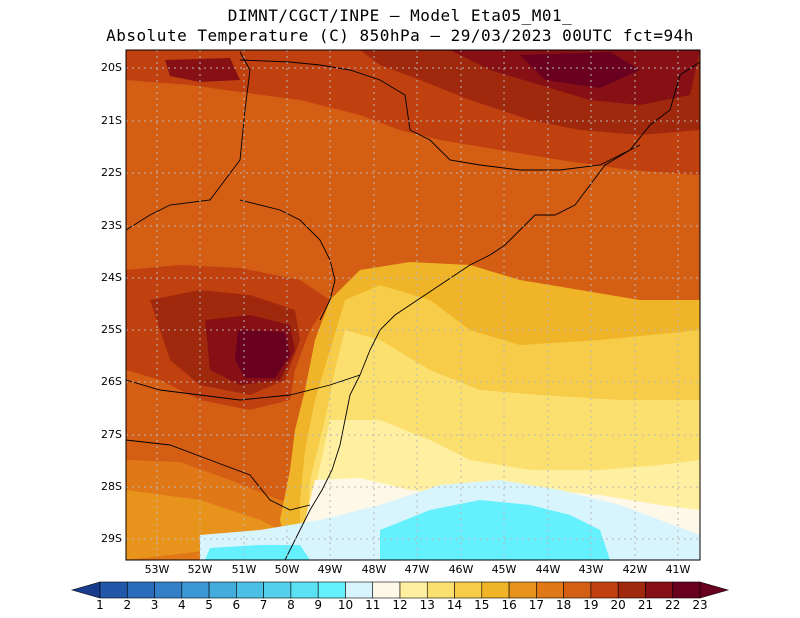 Image resolution: width=800 pixels, height=618 pixels. Describe the element at coordinates (563, 605) in the screenshot. I see `colorbar-label: 18` at that location.